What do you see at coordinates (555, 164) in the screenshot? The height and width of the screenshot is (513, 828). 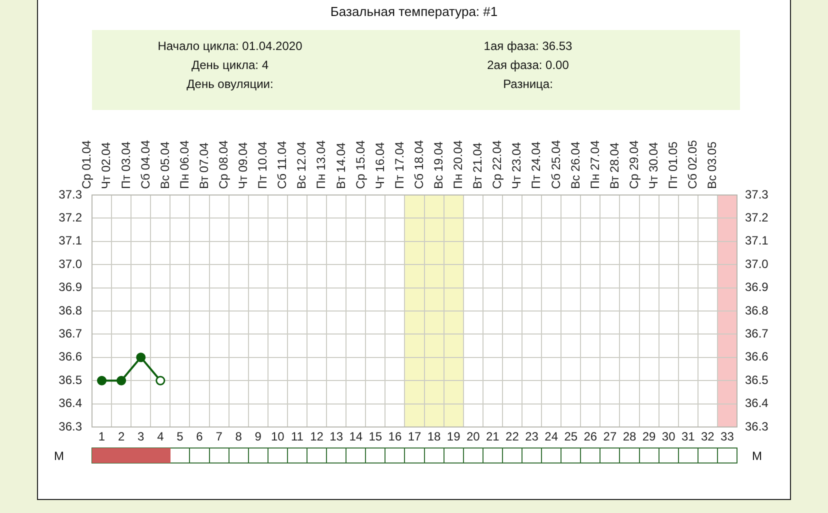 I see `x2-tick-label: Сб 25.04` at bounding box center [555, 164].